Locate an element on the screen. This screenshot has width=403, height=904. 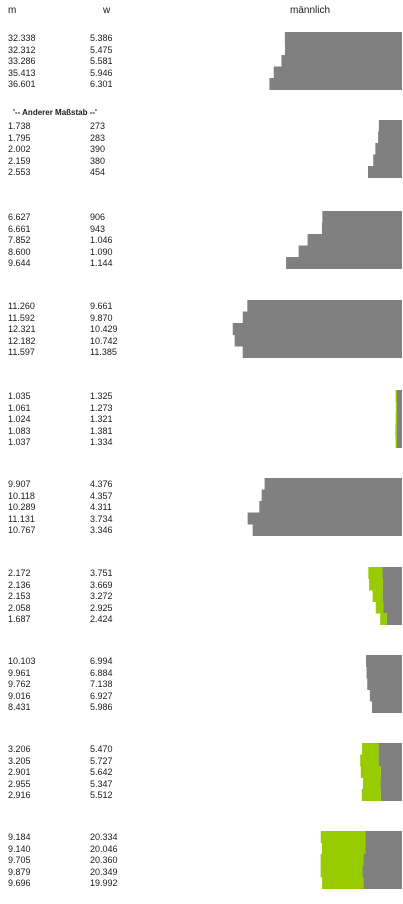
cell-m: 8.431 is located at coordinates (19, 707).